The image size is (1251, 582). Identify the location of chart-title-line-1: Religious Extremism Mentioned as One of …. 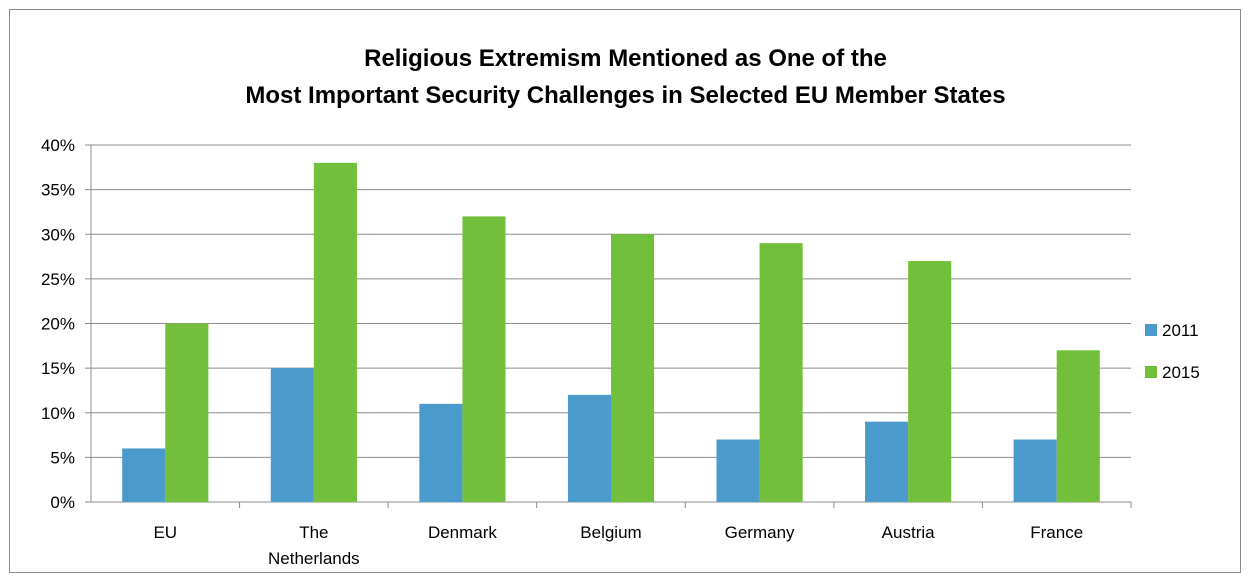
(625, 58).